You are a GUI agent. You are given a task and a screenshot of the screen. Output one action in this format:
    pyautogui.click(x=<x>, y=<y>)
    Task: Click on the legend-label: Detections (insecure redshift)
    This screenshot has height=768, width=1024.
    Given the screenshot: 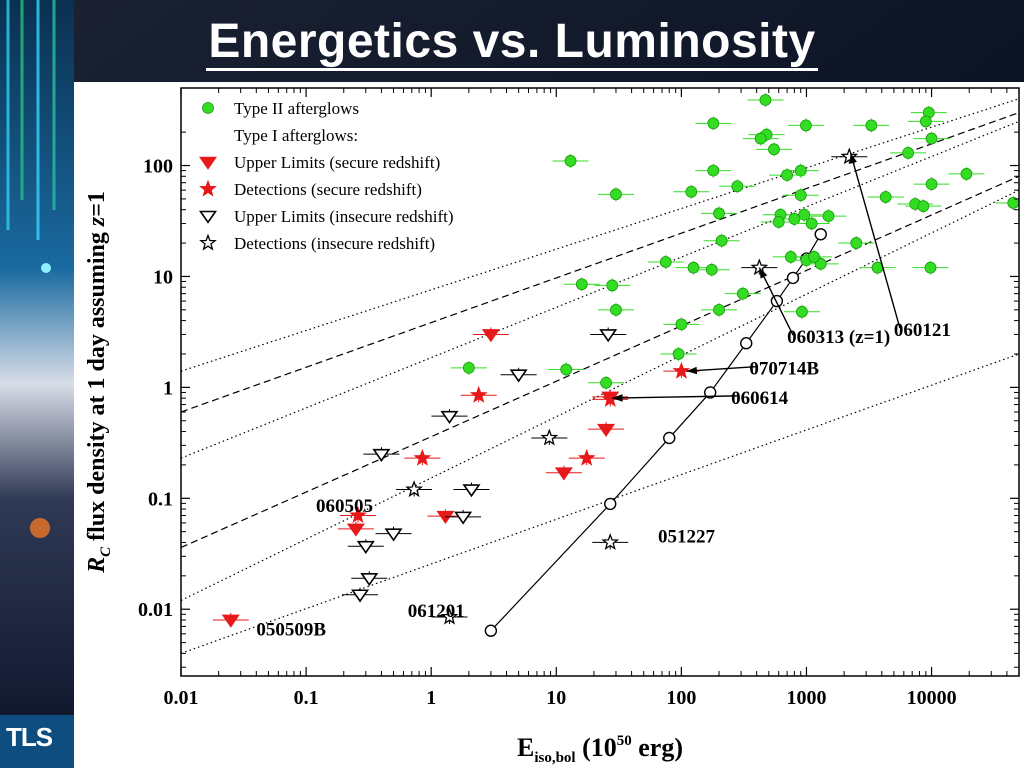 What is the action you would take?
    pyautogui.click(x=334, y=243)
    